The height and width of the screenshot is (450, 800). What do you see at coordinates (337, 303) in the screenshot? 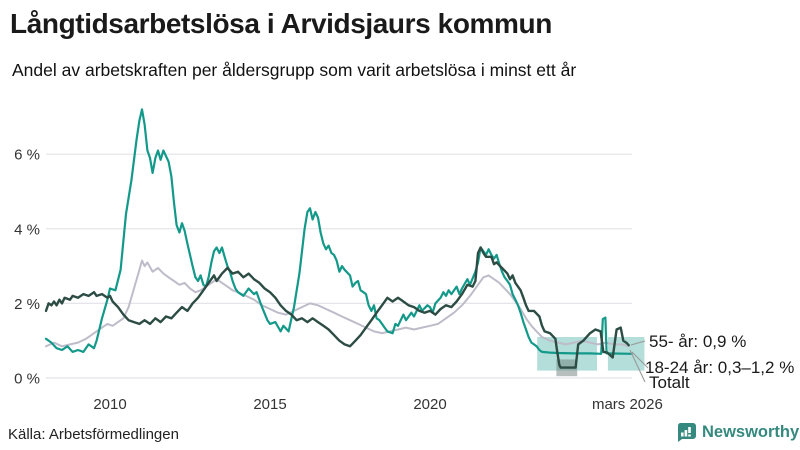
I see `series-line-total` at bounding box center [337, 303].